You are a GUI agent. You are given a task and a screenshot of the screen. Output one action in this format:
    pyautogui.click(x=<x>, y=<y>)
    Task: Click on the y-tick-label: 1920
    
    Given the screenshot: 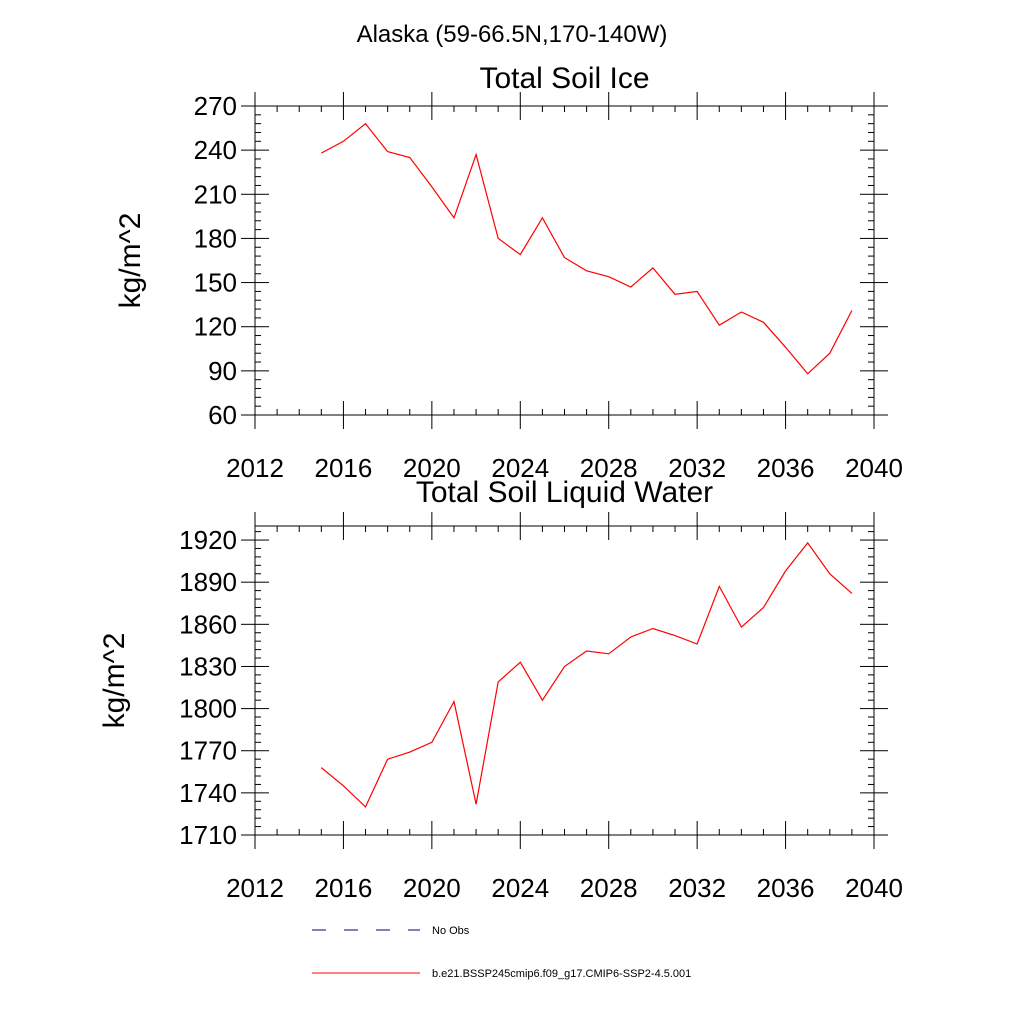 What is the action you would take?
    pyautogui.click(x=208, y=540)
    